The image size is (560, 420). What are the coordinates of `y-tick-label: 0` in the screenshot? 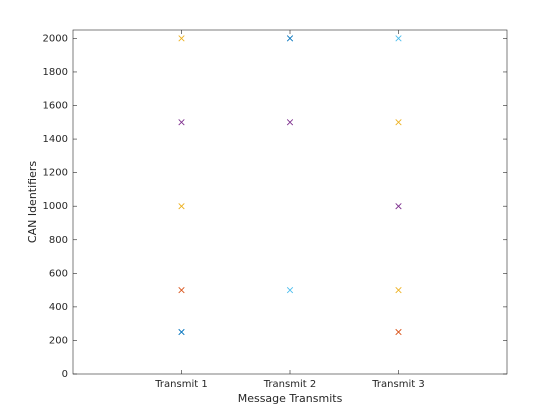 It's located at (65, 374).